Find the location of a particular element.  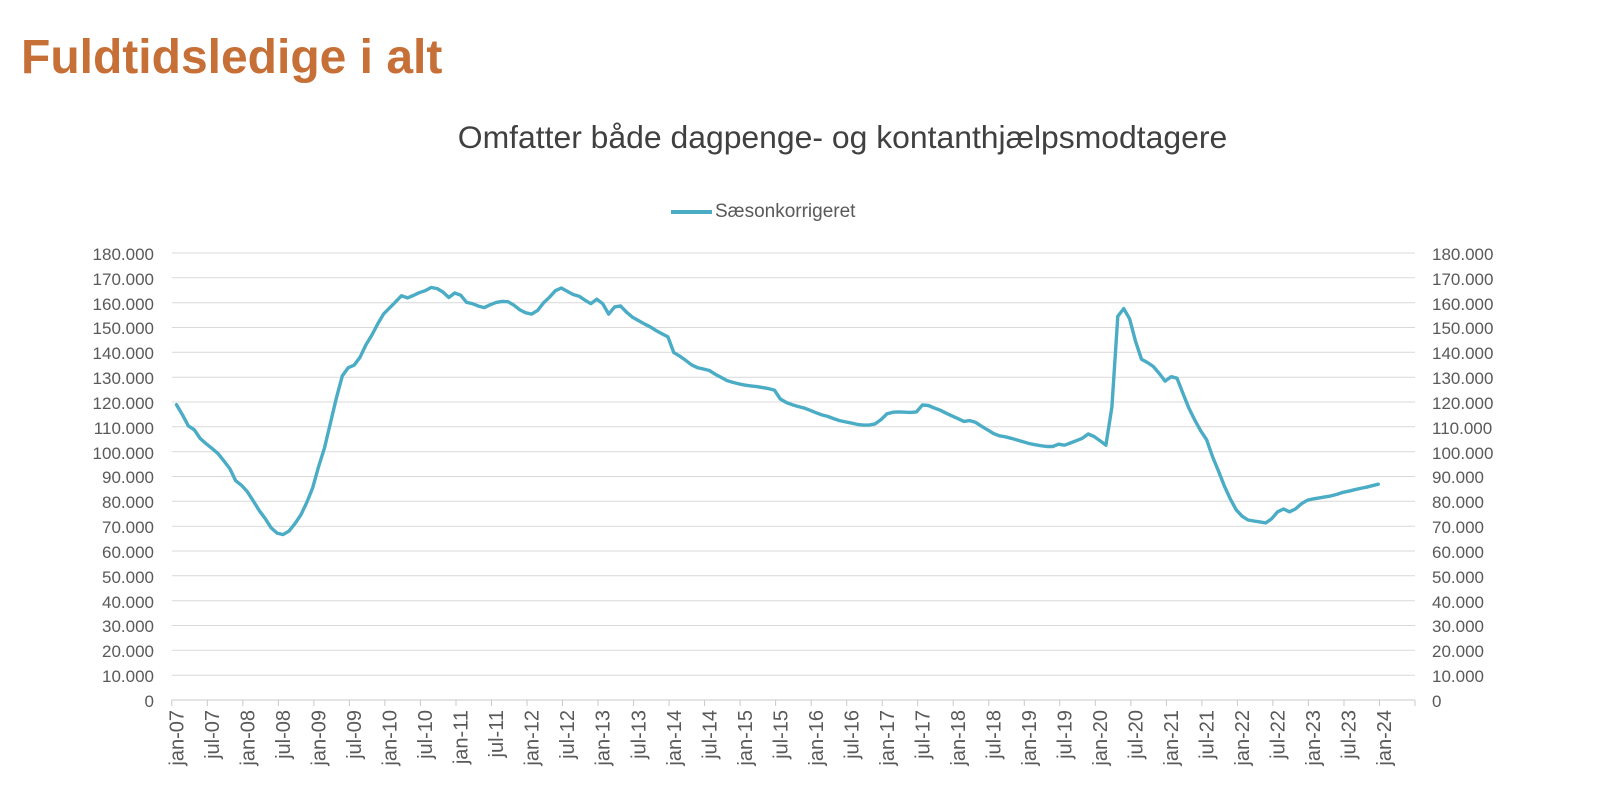

svg-text: jul-22 is located at coordinates (1279, 735).